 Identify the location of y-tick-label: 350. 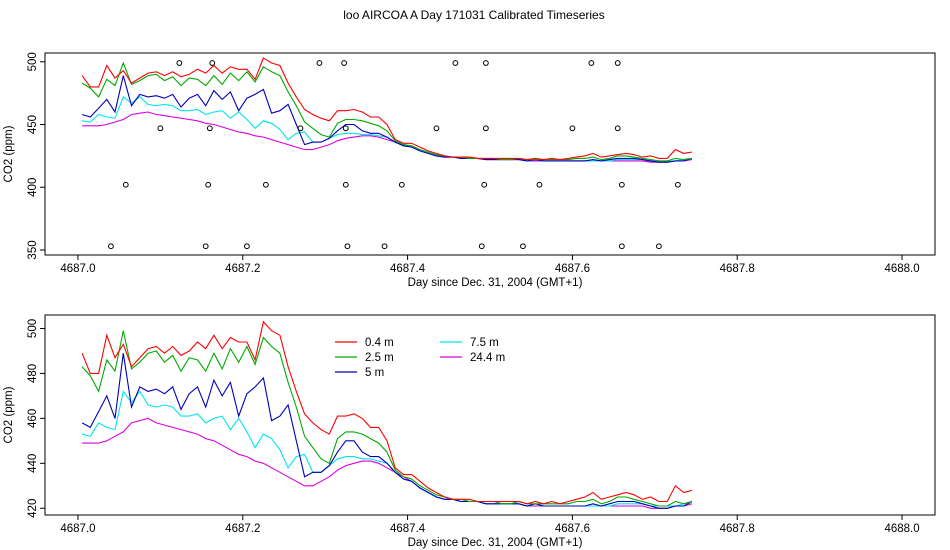
(33, 249).